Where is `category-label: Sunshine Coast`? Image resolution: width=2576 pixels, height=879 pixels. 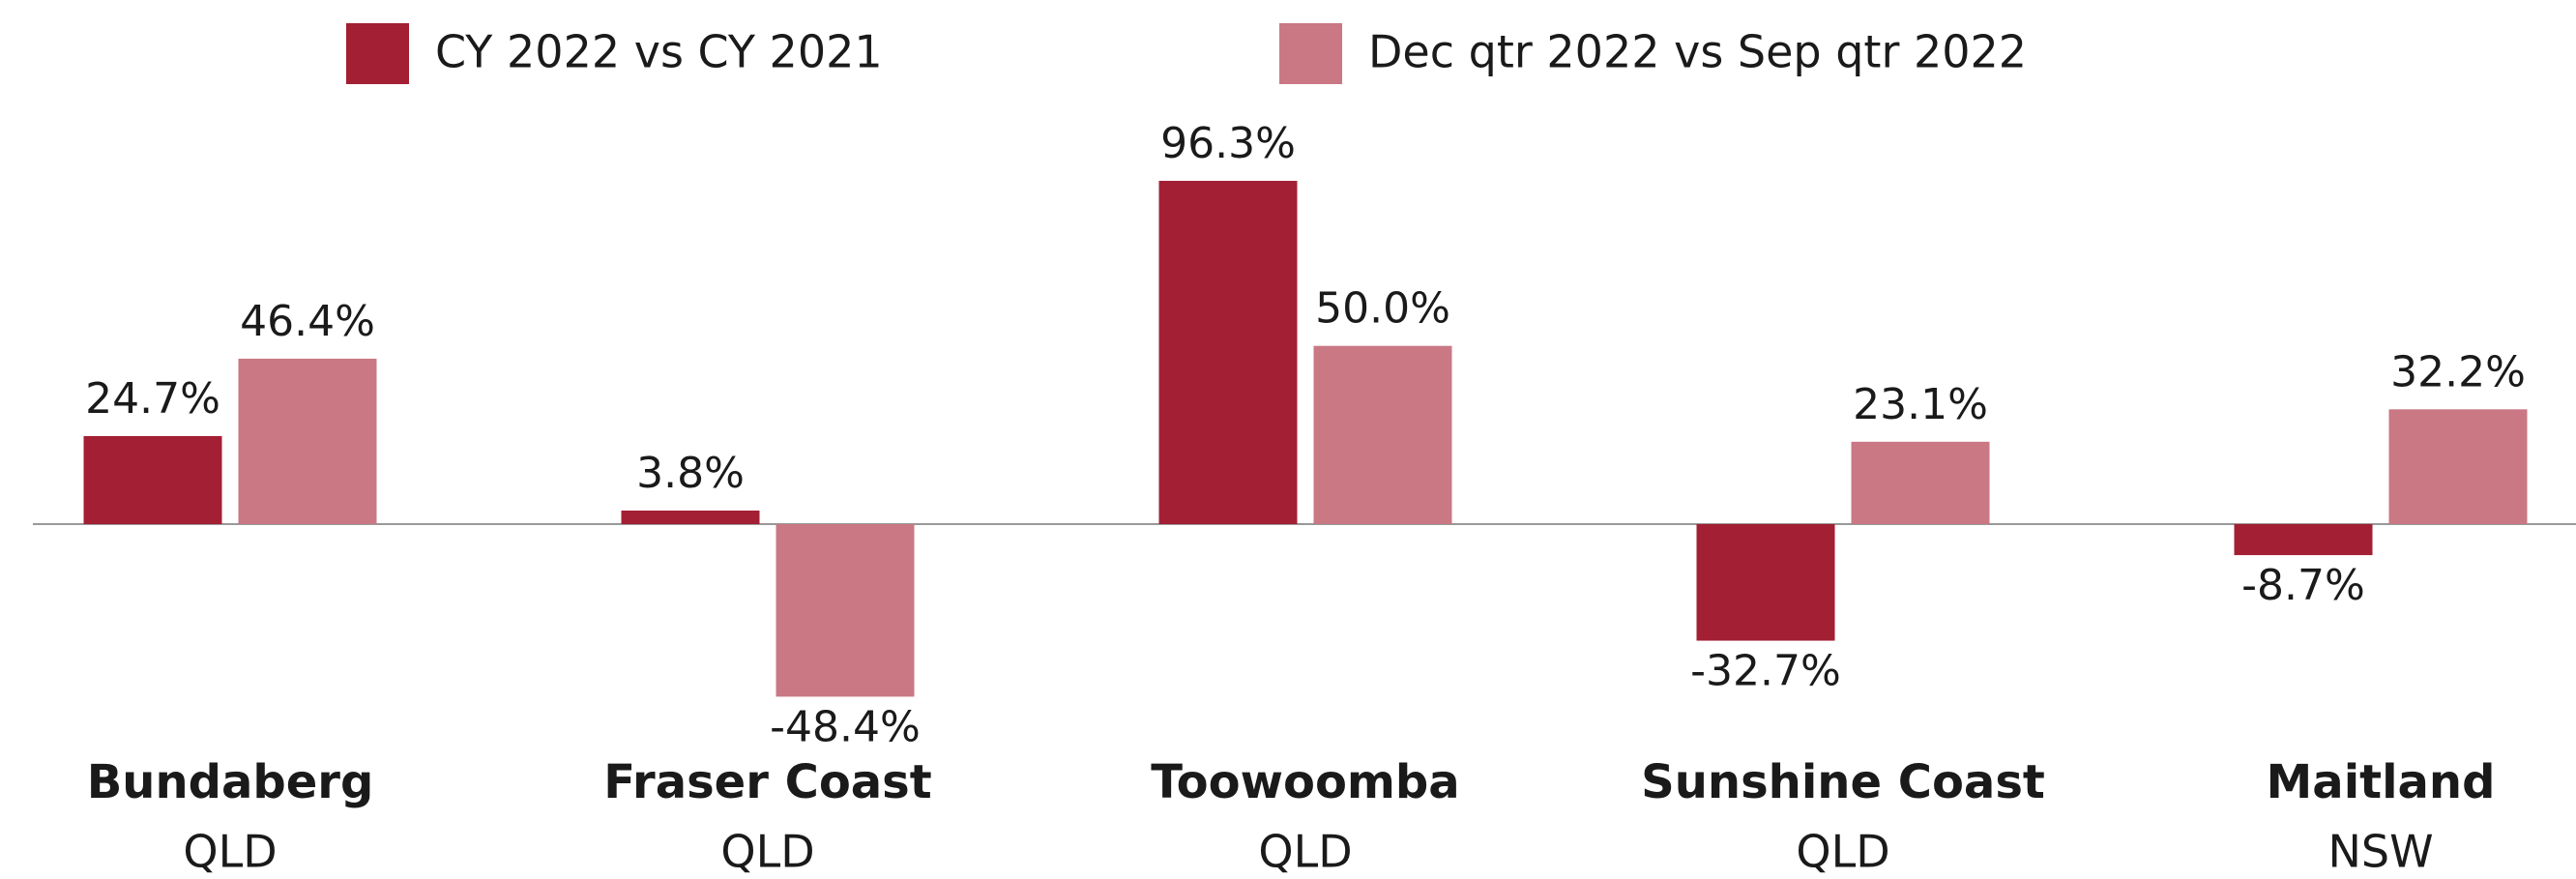 category-label: Sunshine Coast is located at coordinates (1843, 782).